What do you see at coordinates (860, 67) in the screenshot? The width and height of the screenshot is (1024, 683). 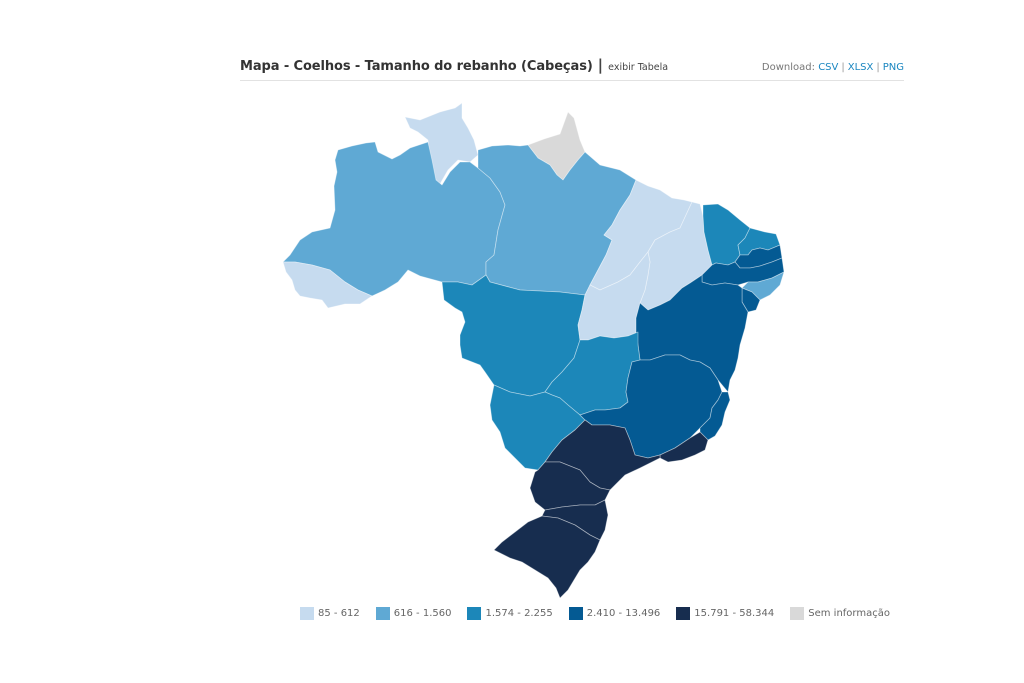 I see `download-xlsx-link: XLSX` at bounding box center [860, 67].